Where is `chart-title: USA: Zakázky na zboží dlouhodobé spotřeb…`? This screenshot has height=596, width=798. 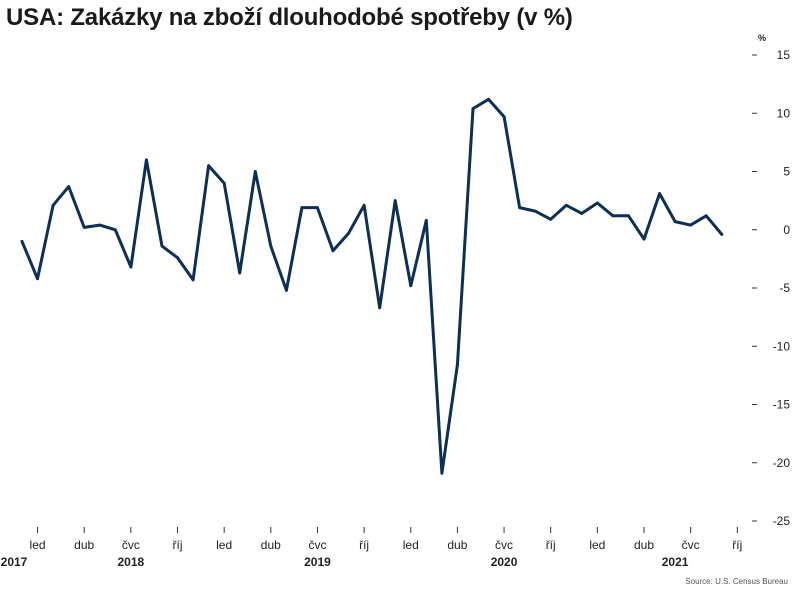
chart-title: USA: Zakázky na zboží dlouhodobé spotřeb… is located at coordinates (289, 17).